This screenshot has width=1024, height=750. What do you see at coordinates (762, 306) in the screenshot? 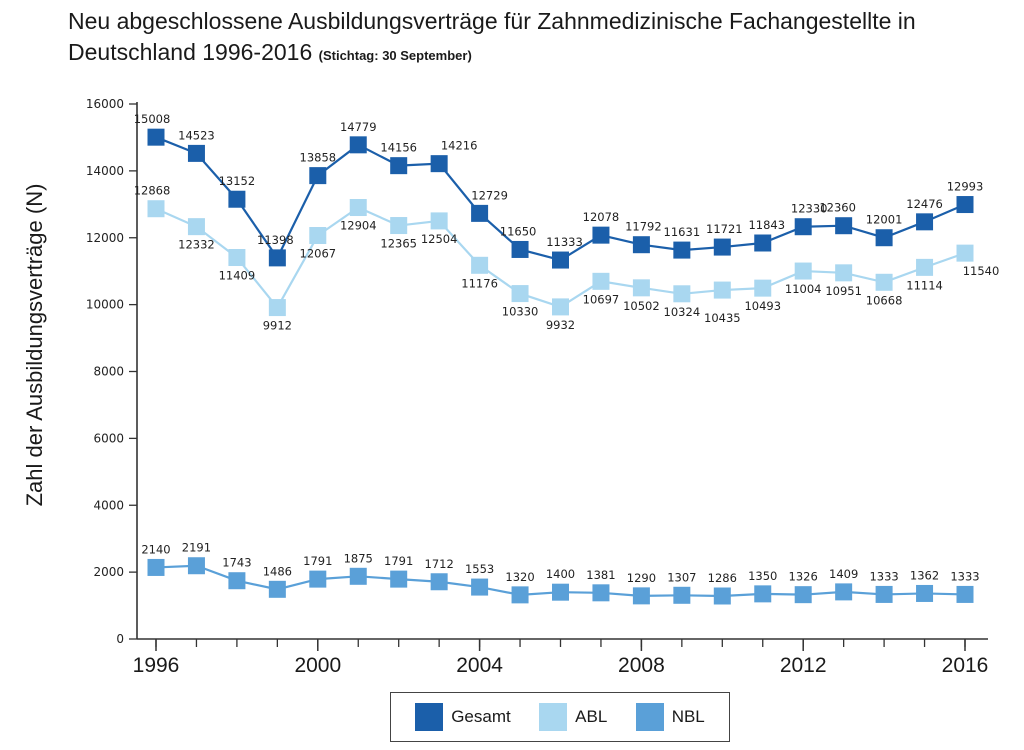
I see `data-label-abl: 10493` at bounding box center [762, 306].